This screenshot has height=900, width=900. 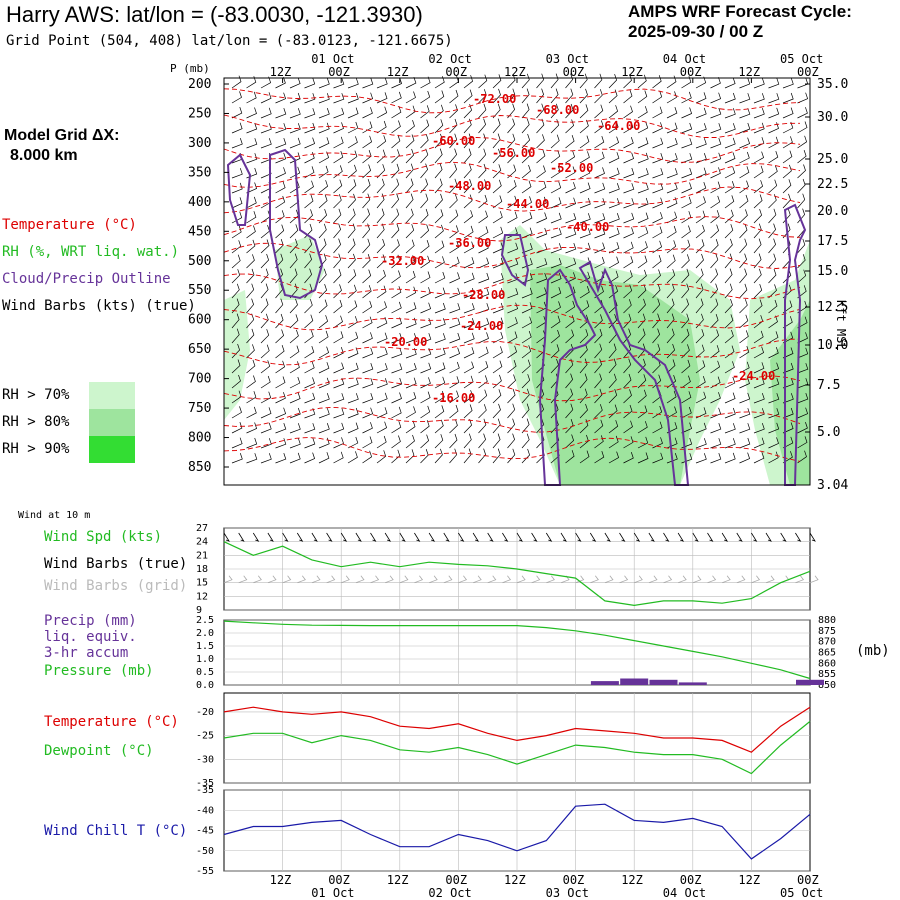 What do you see at coordinates (808, 72) in the screenshot?
I see `top-hour-label: 00Z` at bounding box center [808, 72].